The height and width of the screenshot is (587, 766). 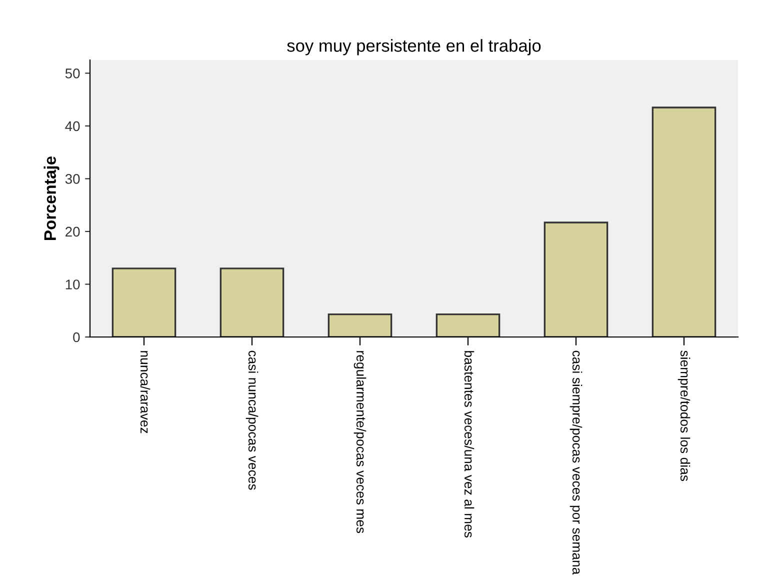 What do you see at coordinates (73, 285) in the screenshot?
I see `y-tick-label: 10` at bounding box center [73, 285].